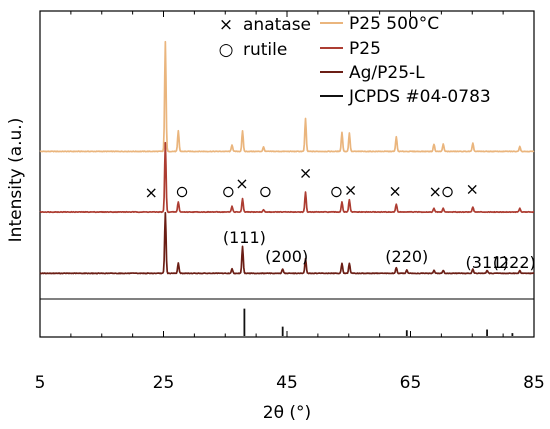 Image resolution: width=550 pixels, height=429 pixels. What do you see at coordinates (226, 50) in the screenshot?
I see `rutile-legend-symbol: ○` at bounding box center [226, 50].